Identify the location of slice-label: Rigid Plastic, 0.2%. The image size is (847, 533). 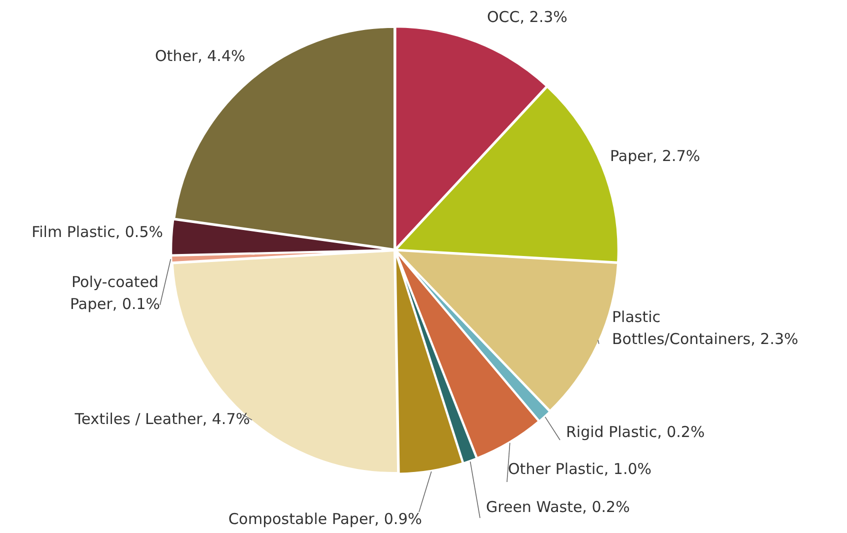
(635, 431).